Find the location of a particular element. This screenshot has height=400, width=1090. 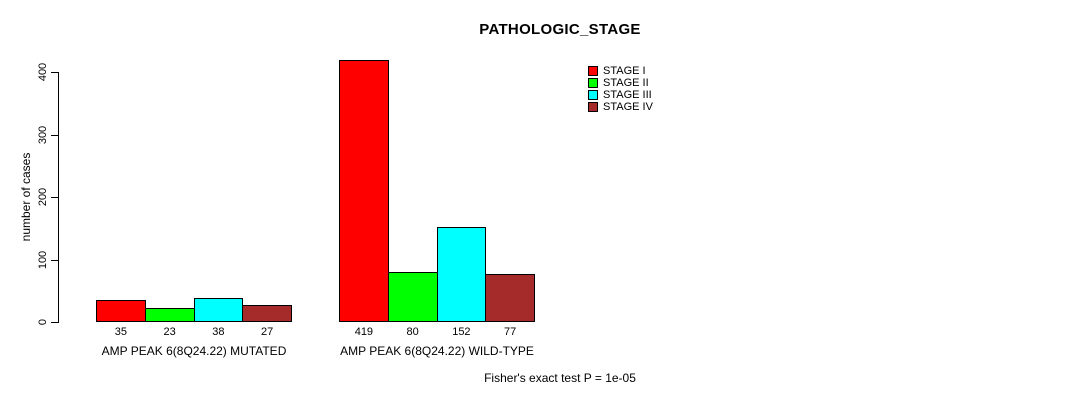

y-axis-line is located at coordinates (58, 197).